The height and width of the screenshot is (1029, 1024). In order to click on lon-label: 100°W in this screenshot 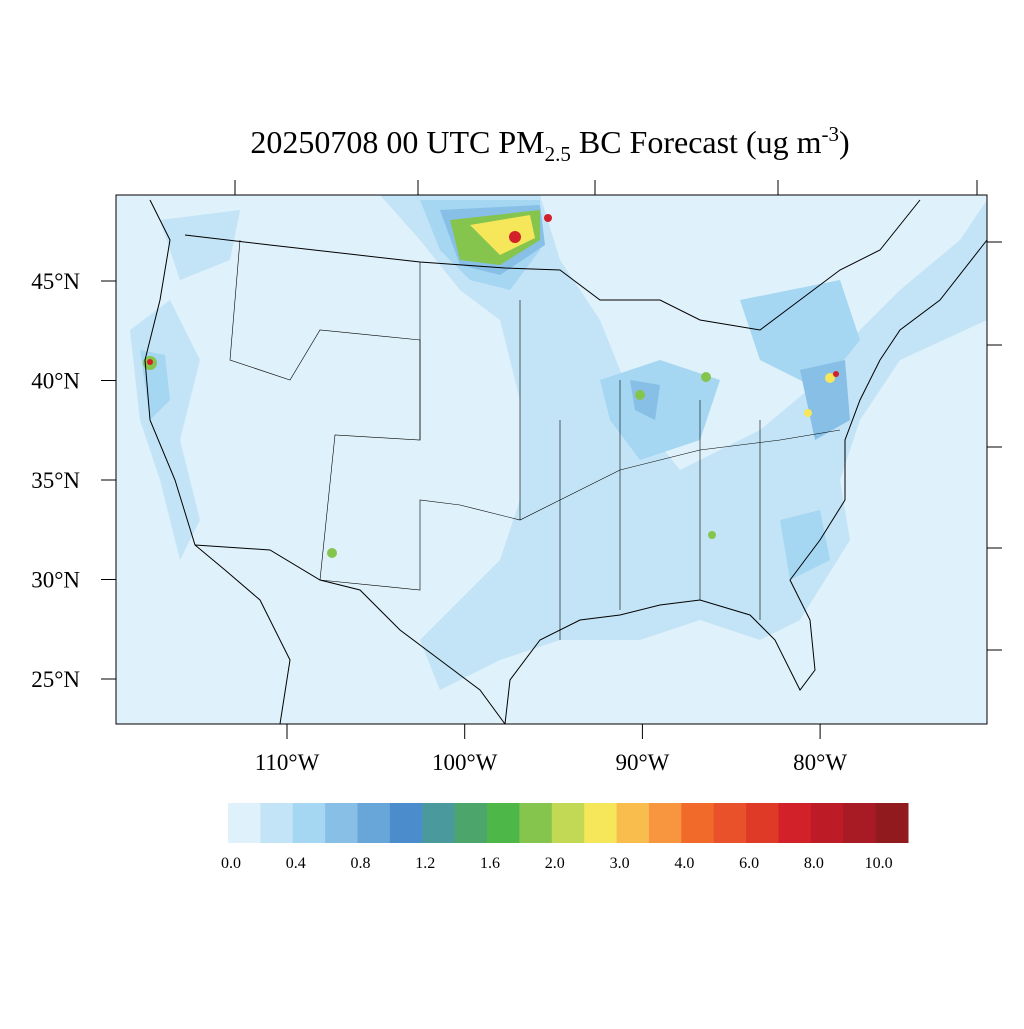, I will do `click(465, 762)`.